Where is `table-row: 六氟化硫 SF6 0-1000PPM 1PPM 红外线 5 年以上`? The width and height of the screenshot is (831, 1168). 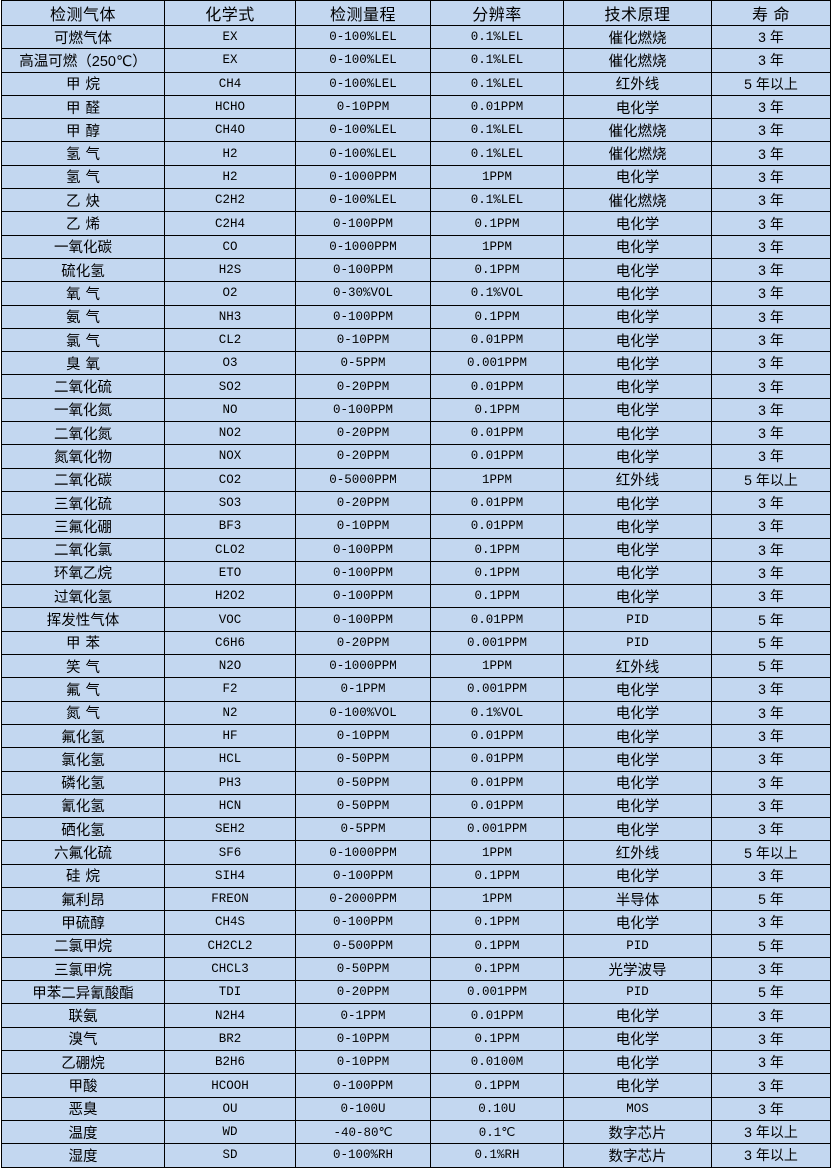
table-row: 六氟化硫 SF6 0-1000PPM 1PPM 红外线 5 年以上 is located at coordinates (416, 852).